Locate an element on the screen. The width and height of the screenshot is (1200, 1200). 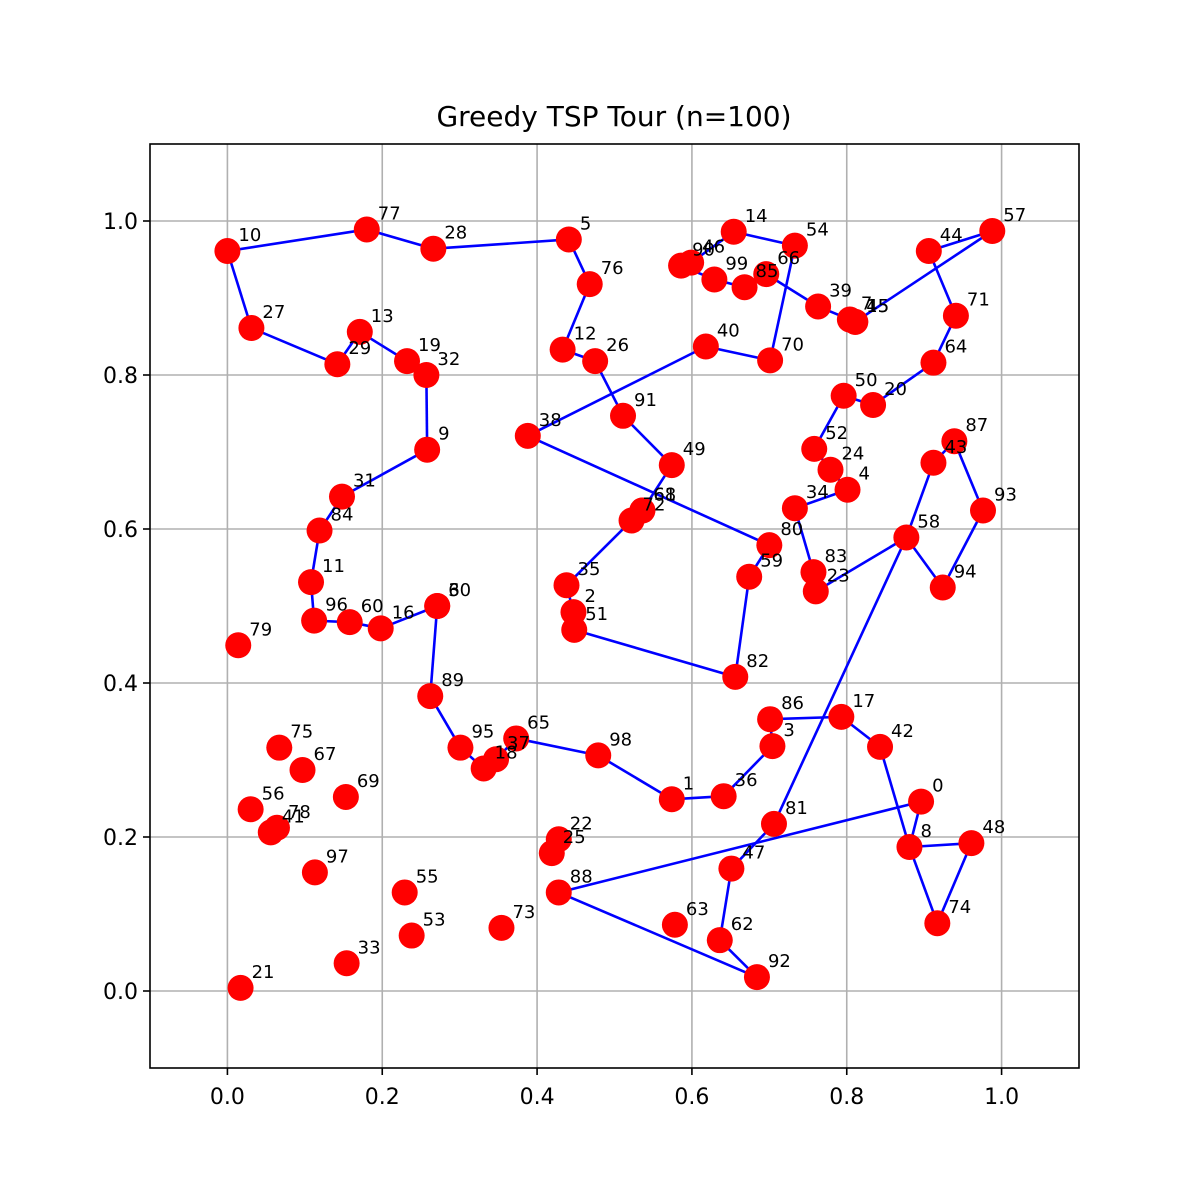
node-label: 72 is located at coordinates (654, 505).